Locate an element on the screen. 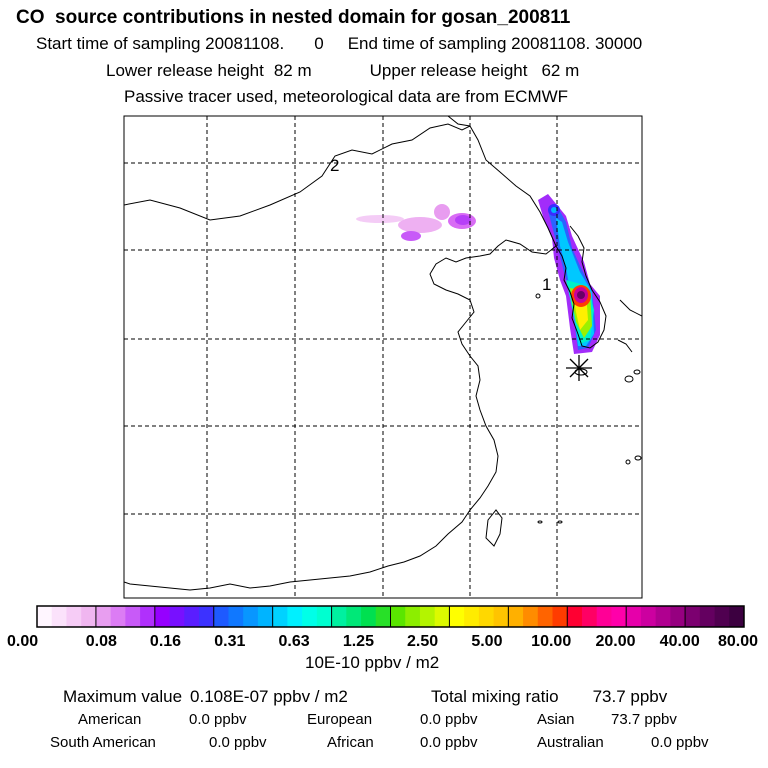 This screenshot has width=768, height=768. colorbar-tick-label: 0.16 is located at coordinates (165, 641).